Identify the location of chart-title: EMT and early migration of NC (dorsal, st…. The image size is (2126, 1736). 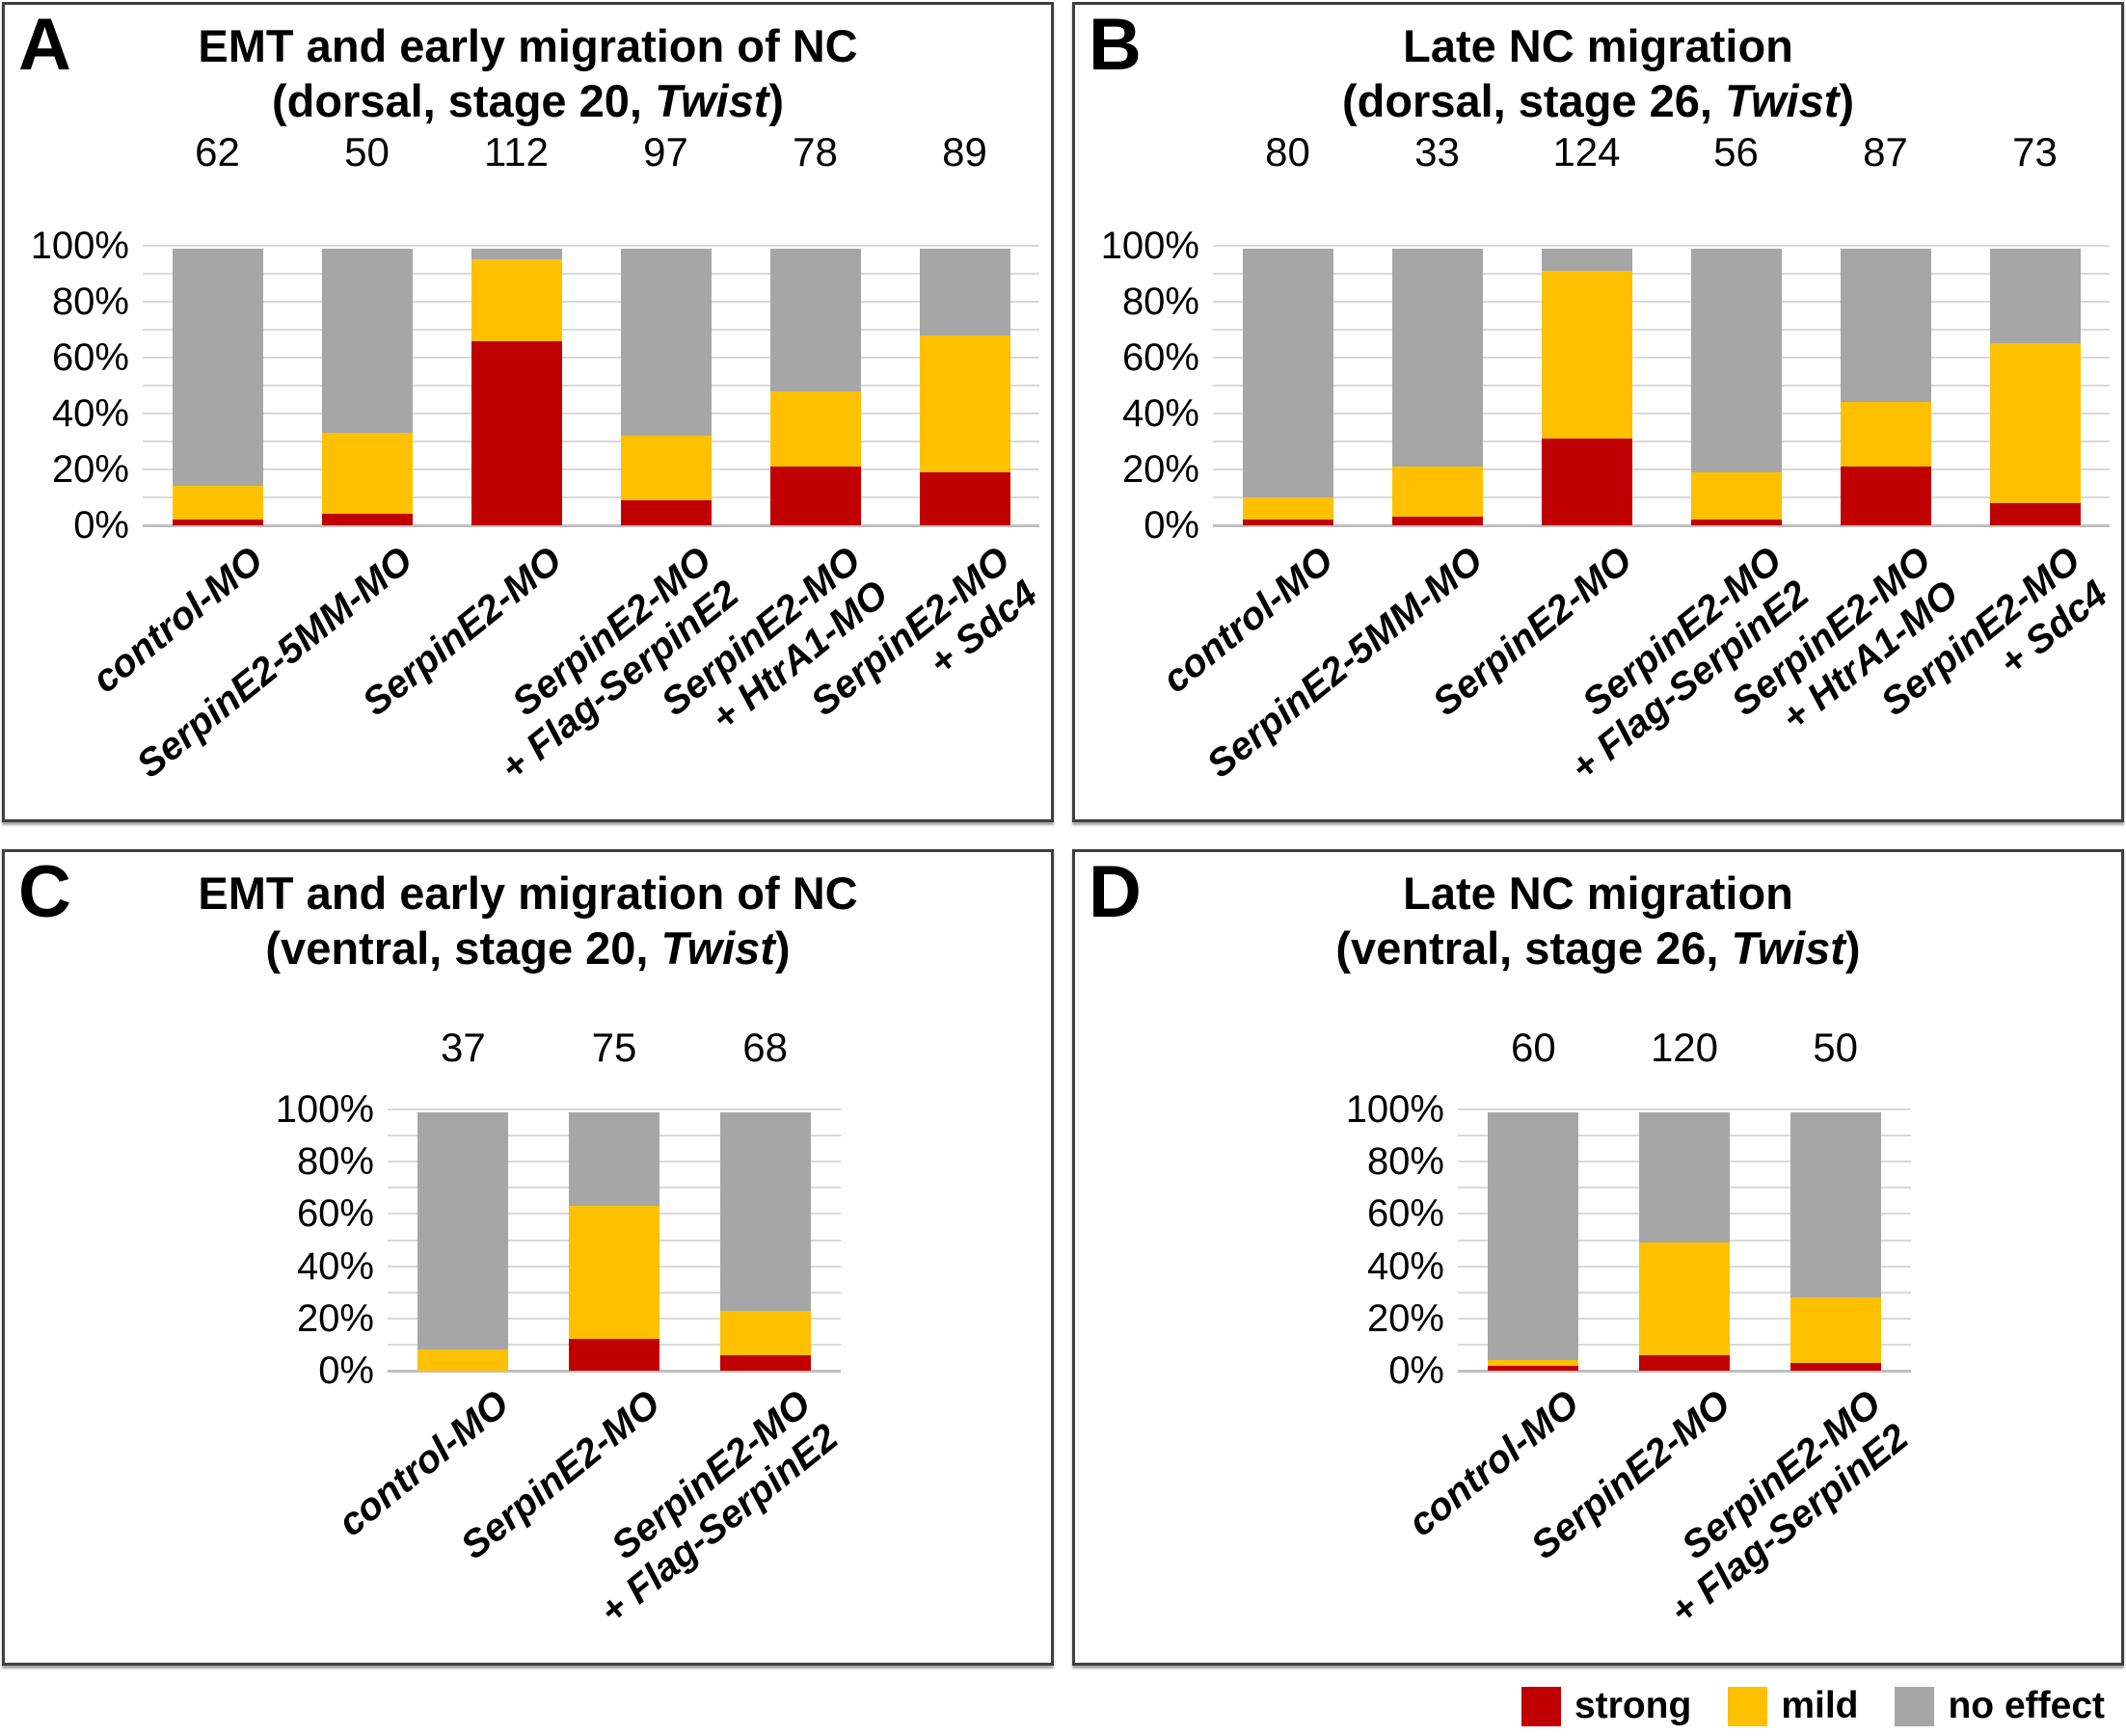
(528, 73).